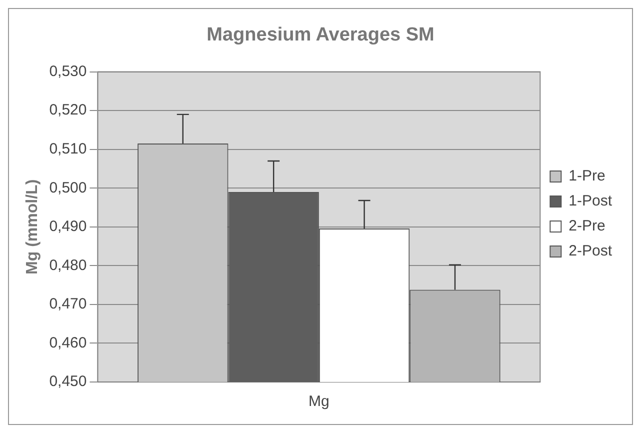  What do you see at coordinates (587, 226) in the screenshot?
I see `legend-label: 2-Pre` at bounding box center [587, 226].